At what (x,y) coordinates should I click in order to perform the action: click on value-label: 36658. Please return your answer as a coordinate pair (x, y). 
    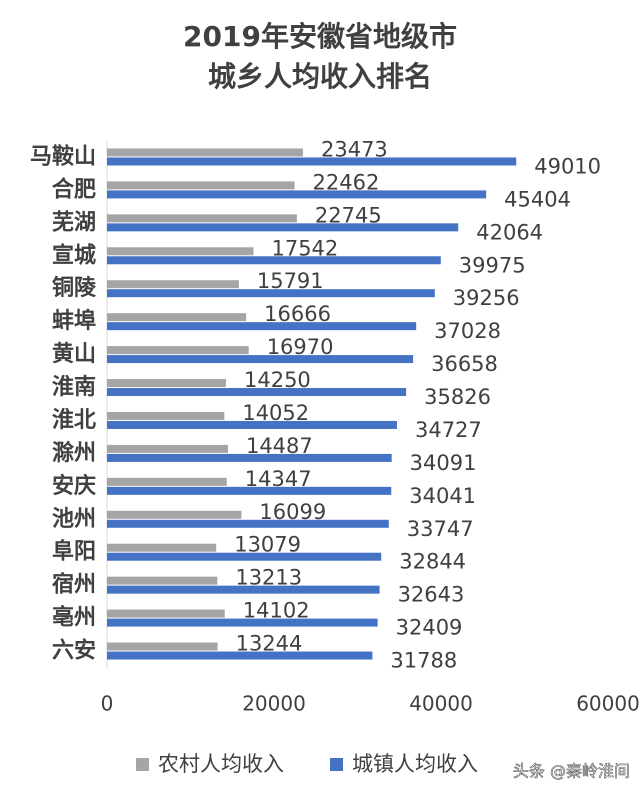
    Looking at the image, I should click on (464, 364).